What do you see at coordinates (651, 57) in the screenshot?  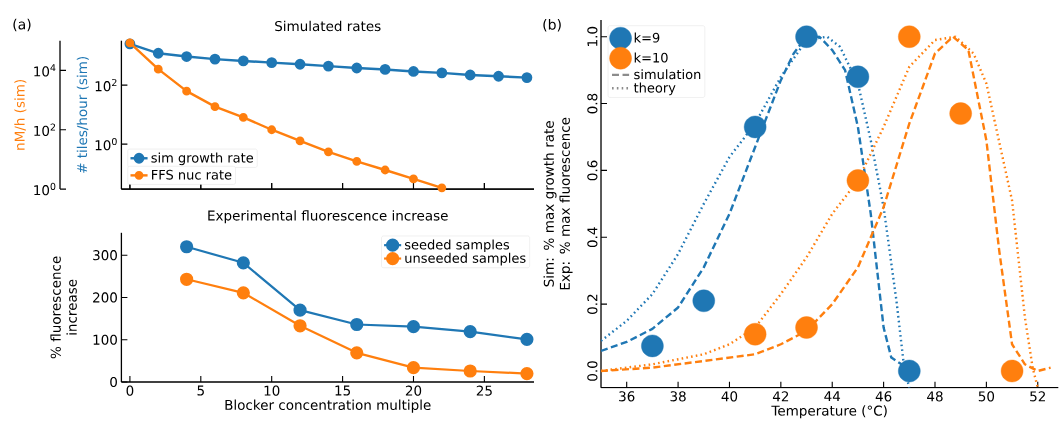 I see `legend-label: k=10` at bounding box center [651, 57].